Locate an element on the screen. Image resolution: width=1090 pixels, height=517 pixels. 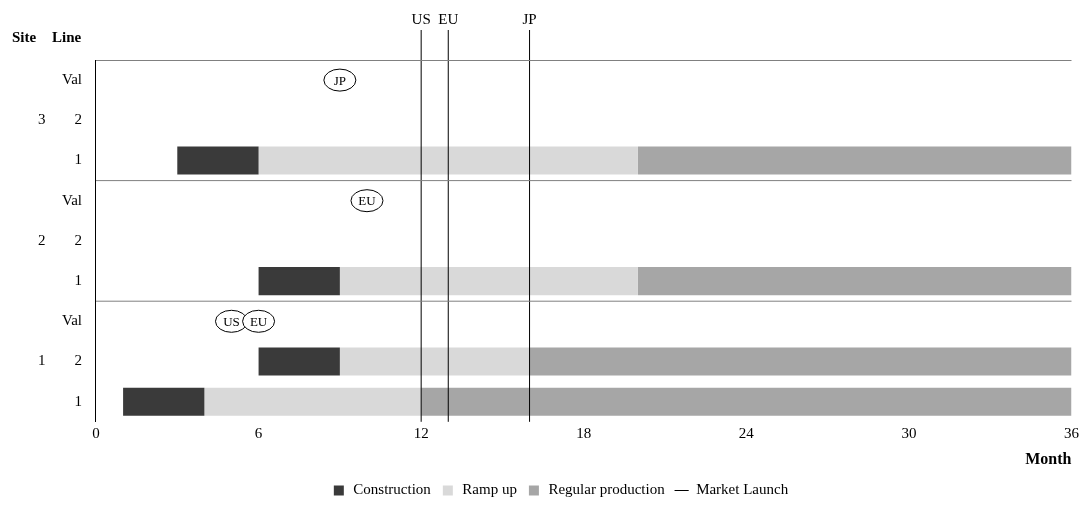
y-axis-title: Line is located at coordinates (67, 36).